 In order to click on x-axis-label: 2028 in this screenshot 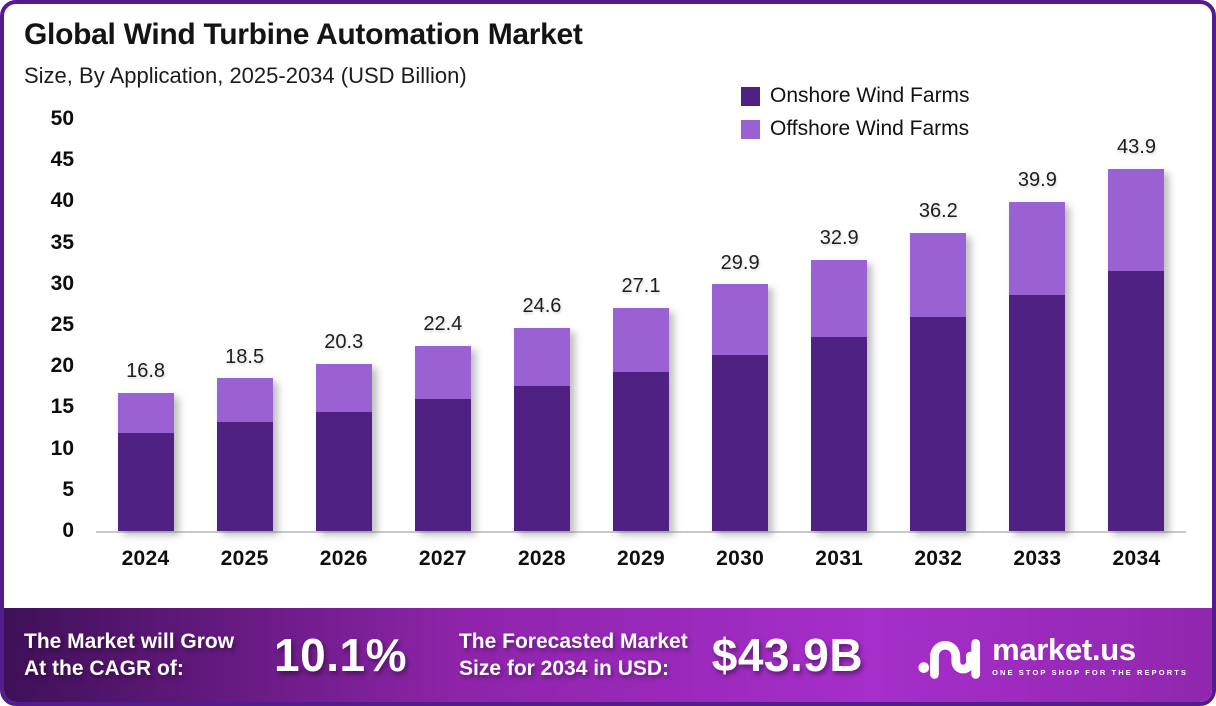, I will do `click(541, 558)`.